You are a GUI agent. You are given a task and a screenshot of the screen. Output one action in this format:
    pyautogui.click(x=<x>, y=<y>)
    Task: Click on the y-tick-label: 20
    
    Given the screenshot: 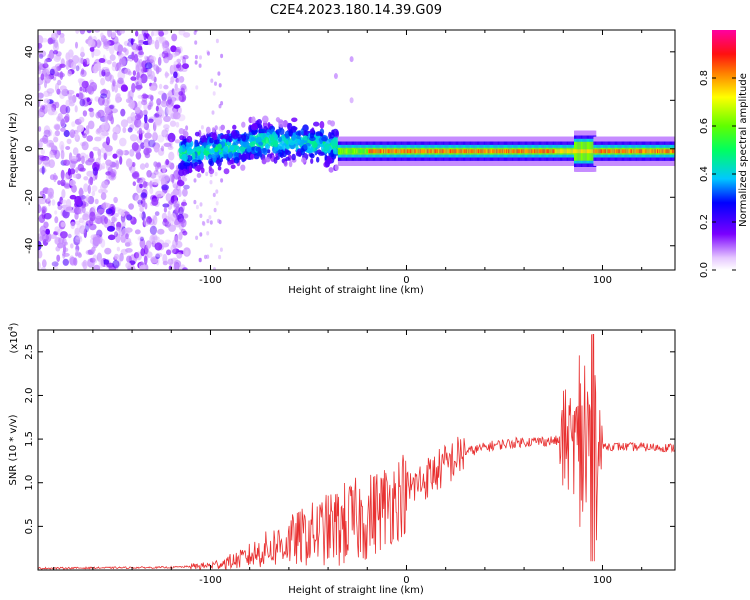 What is the action you would take?
    pyautogui.click(x=29, y=100)
    